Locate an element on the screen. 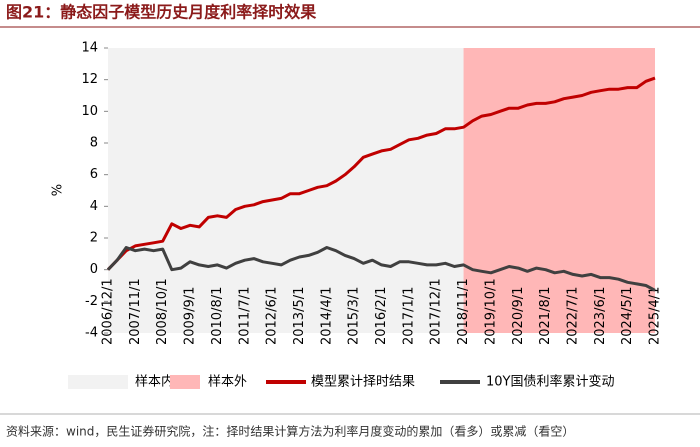 The width and height of the screenshot is (700, 447). x-tick-label: 2012/6/1 is located at coordinates (272, 316).